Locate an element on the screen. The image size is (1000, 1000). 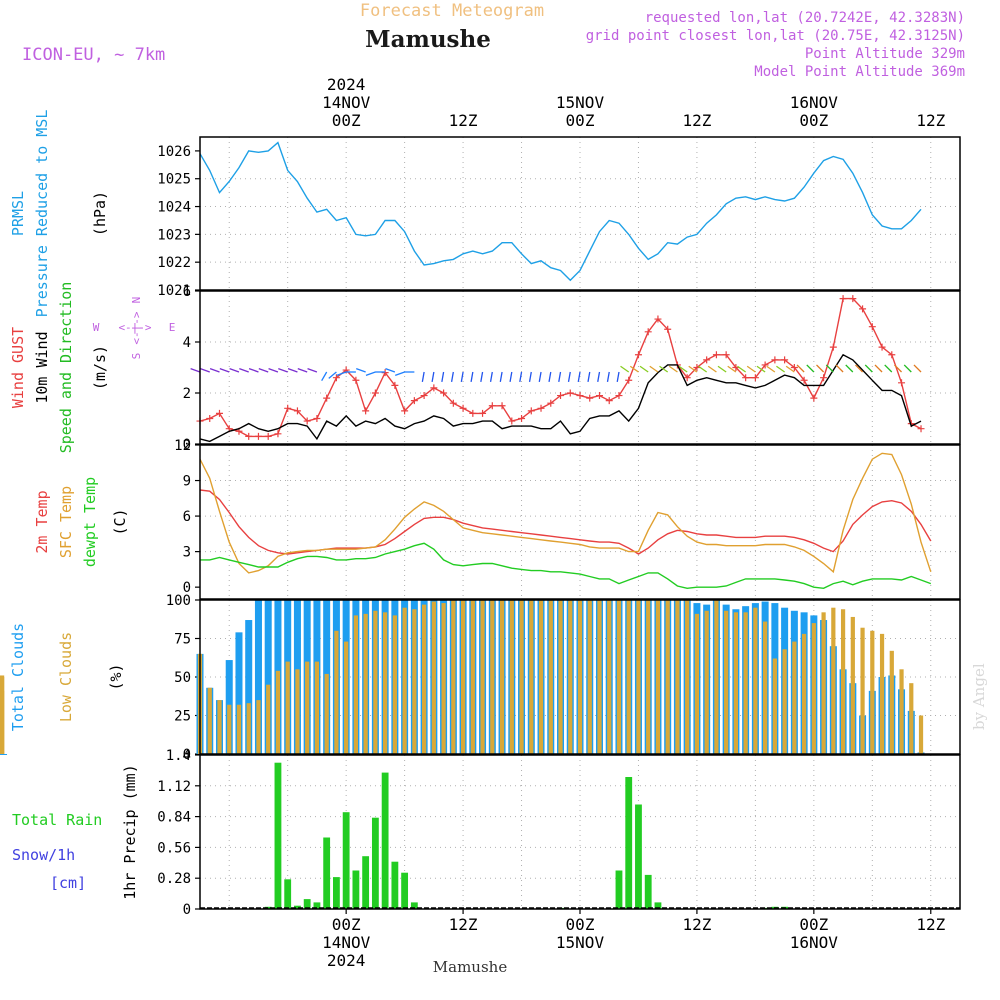
panel-unit: (C) is located at coordinates (120, 521).